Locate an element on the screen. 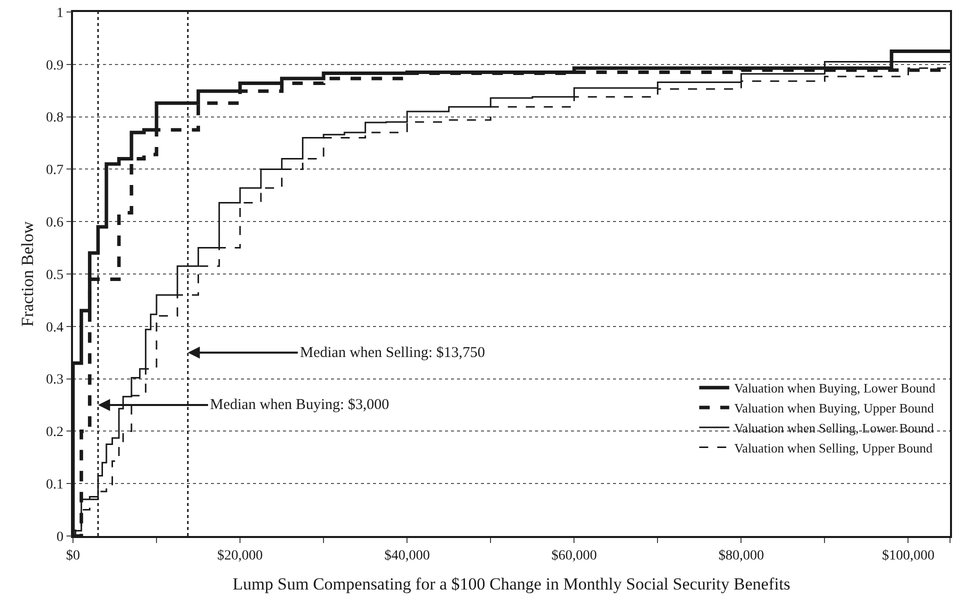 The width and height of the screenshot is (977, 602). x-axis-title: Lump Sum Compensating for a $100 Change in Monthly Social Security Benefits is located at coordinates (511, 584).